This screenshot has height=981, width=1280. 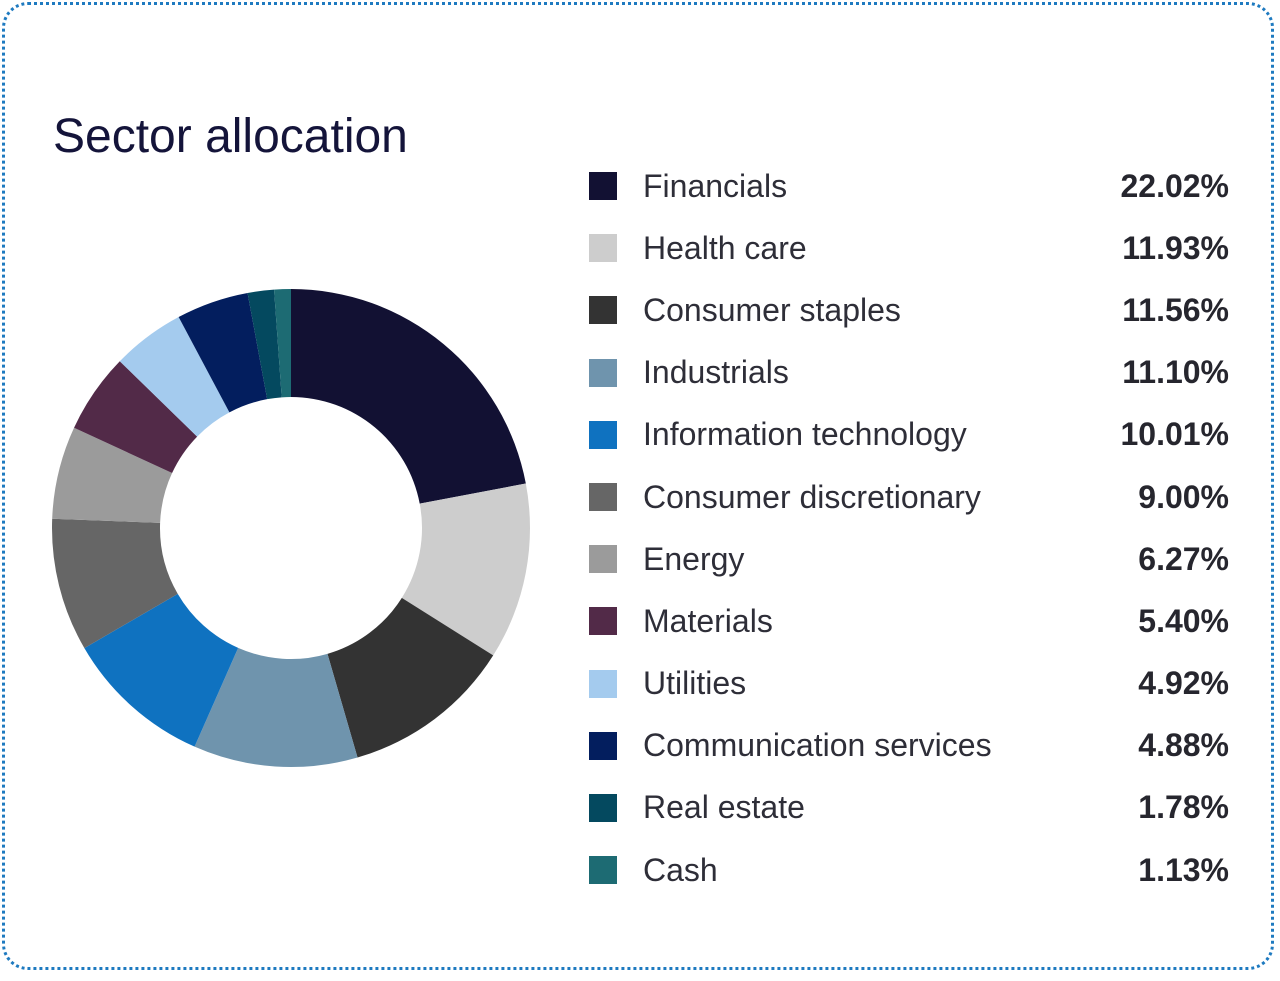 I want to click on legend-value: 4.92%, so click(x=1183, y=683).